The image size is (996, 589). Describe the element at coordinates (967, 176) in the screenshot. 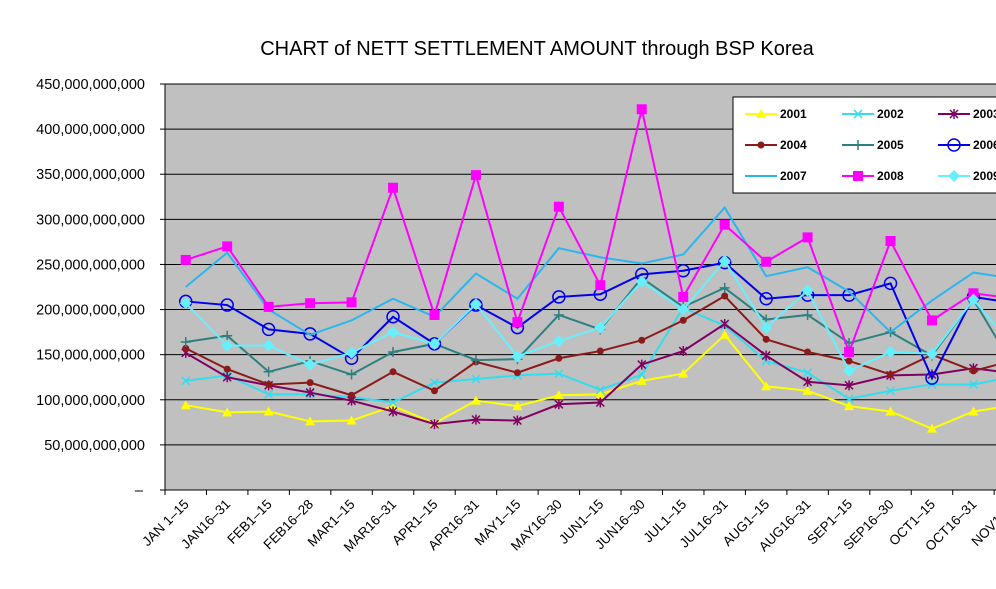

I see `legend-item-2009: 2009` at that location.